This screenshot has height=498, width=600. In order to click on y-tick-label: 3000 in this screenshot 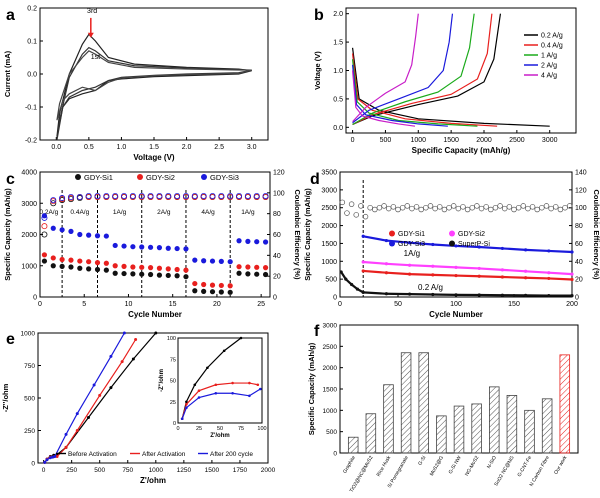, I will do `click(29, 204)`.